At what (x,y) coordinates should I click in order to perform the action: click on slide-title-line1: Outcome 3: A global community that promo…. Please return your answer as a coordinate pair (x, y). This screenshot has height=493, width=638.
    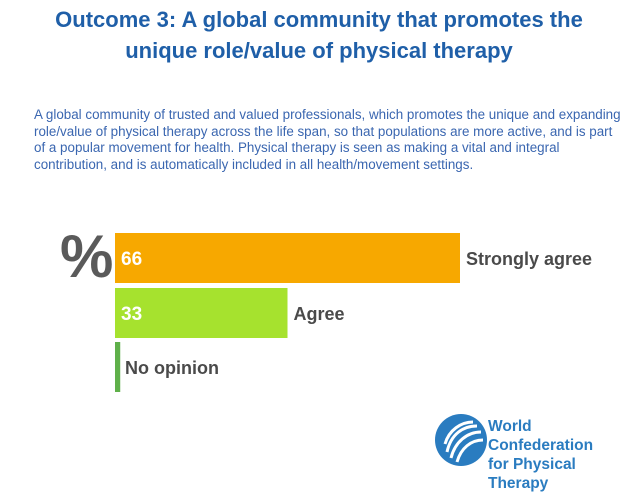
    Looking at the image, I should click on (319, 19).